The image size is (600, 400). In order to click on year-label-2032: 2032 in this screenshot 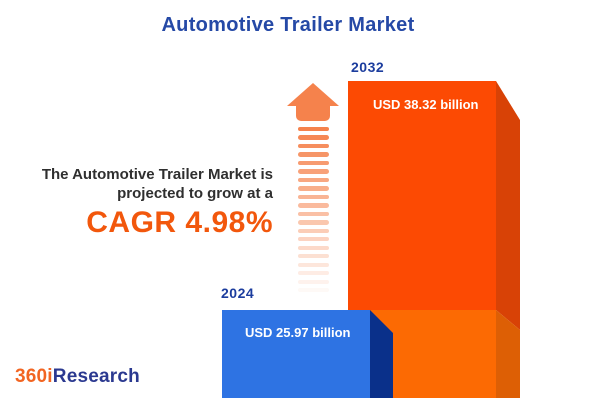, I will do `click(368, 67)`.